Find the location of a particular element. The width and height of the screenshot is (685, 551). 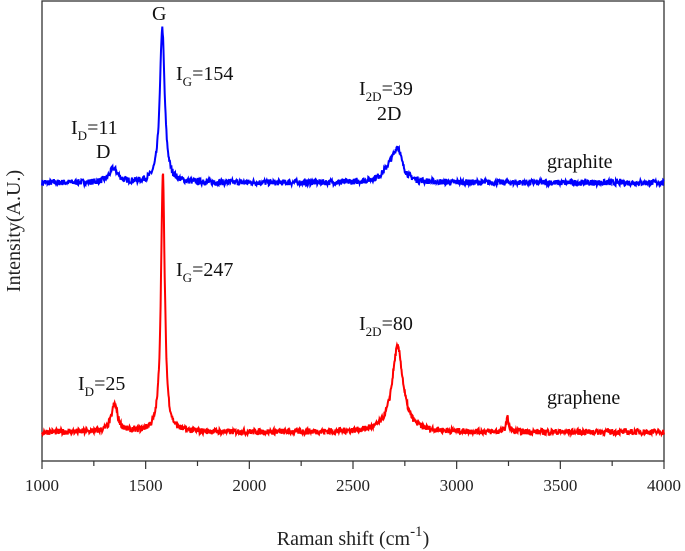

annotation-6: graphite is located at coordinates (580, 162).